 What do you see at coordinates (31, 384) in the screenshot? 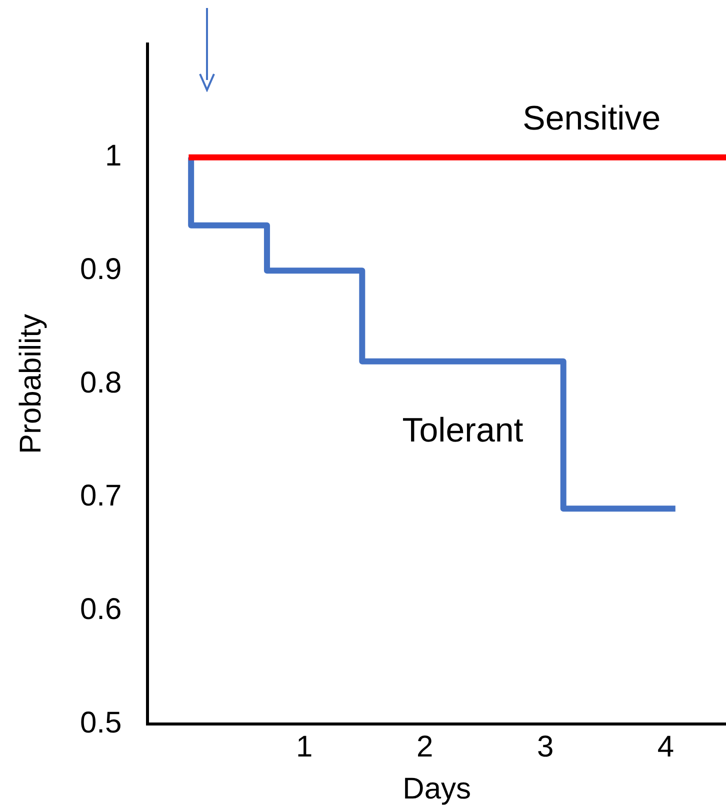
I see `y-axis-title: Probability` at bounding box center [31, 384].